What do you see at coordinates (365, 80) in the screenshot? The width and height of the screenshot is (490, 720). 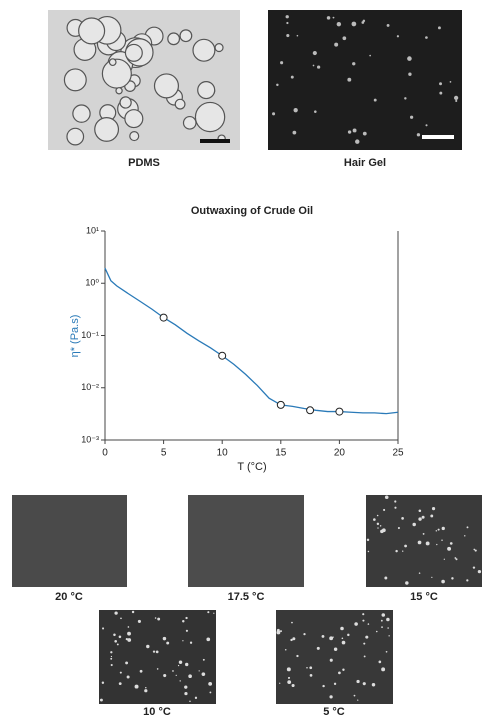 I see `hairgel-photo` at bounding box center [365, 80].